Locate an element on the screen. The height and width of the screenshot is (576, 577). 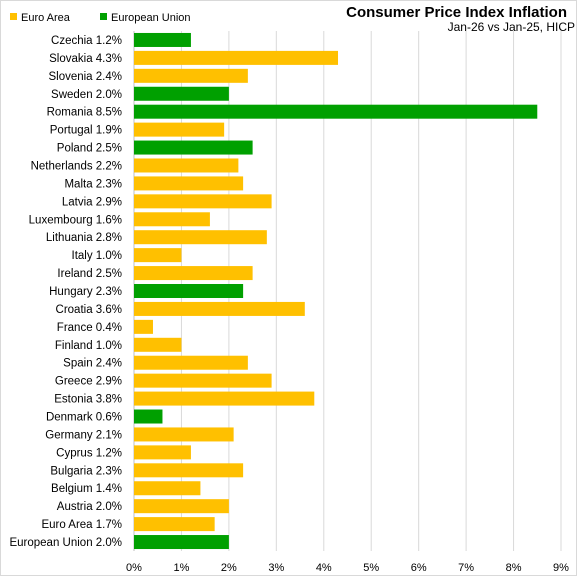
category-label-denmark-0-6: Denmark 0.6% is located at coordinates (84, 418).